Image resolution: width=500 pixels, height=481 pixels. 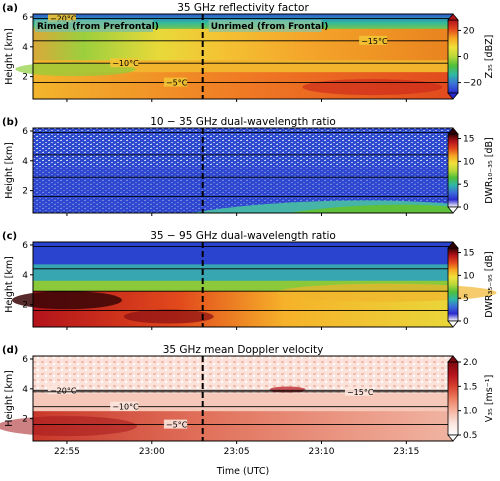 What do you see at coordinates (243, 122) in the screenshot?
I see `panel-title: 10 − 35 GHz dual-wavelength ratio` at bounding box center [243, 122].